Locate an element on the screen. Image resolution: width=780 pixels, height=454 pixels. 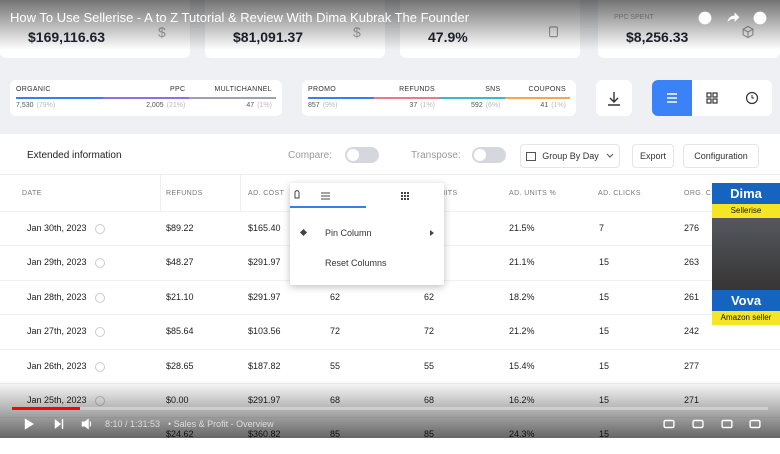
cell: $165.40 is located at coordinates (264, 228).